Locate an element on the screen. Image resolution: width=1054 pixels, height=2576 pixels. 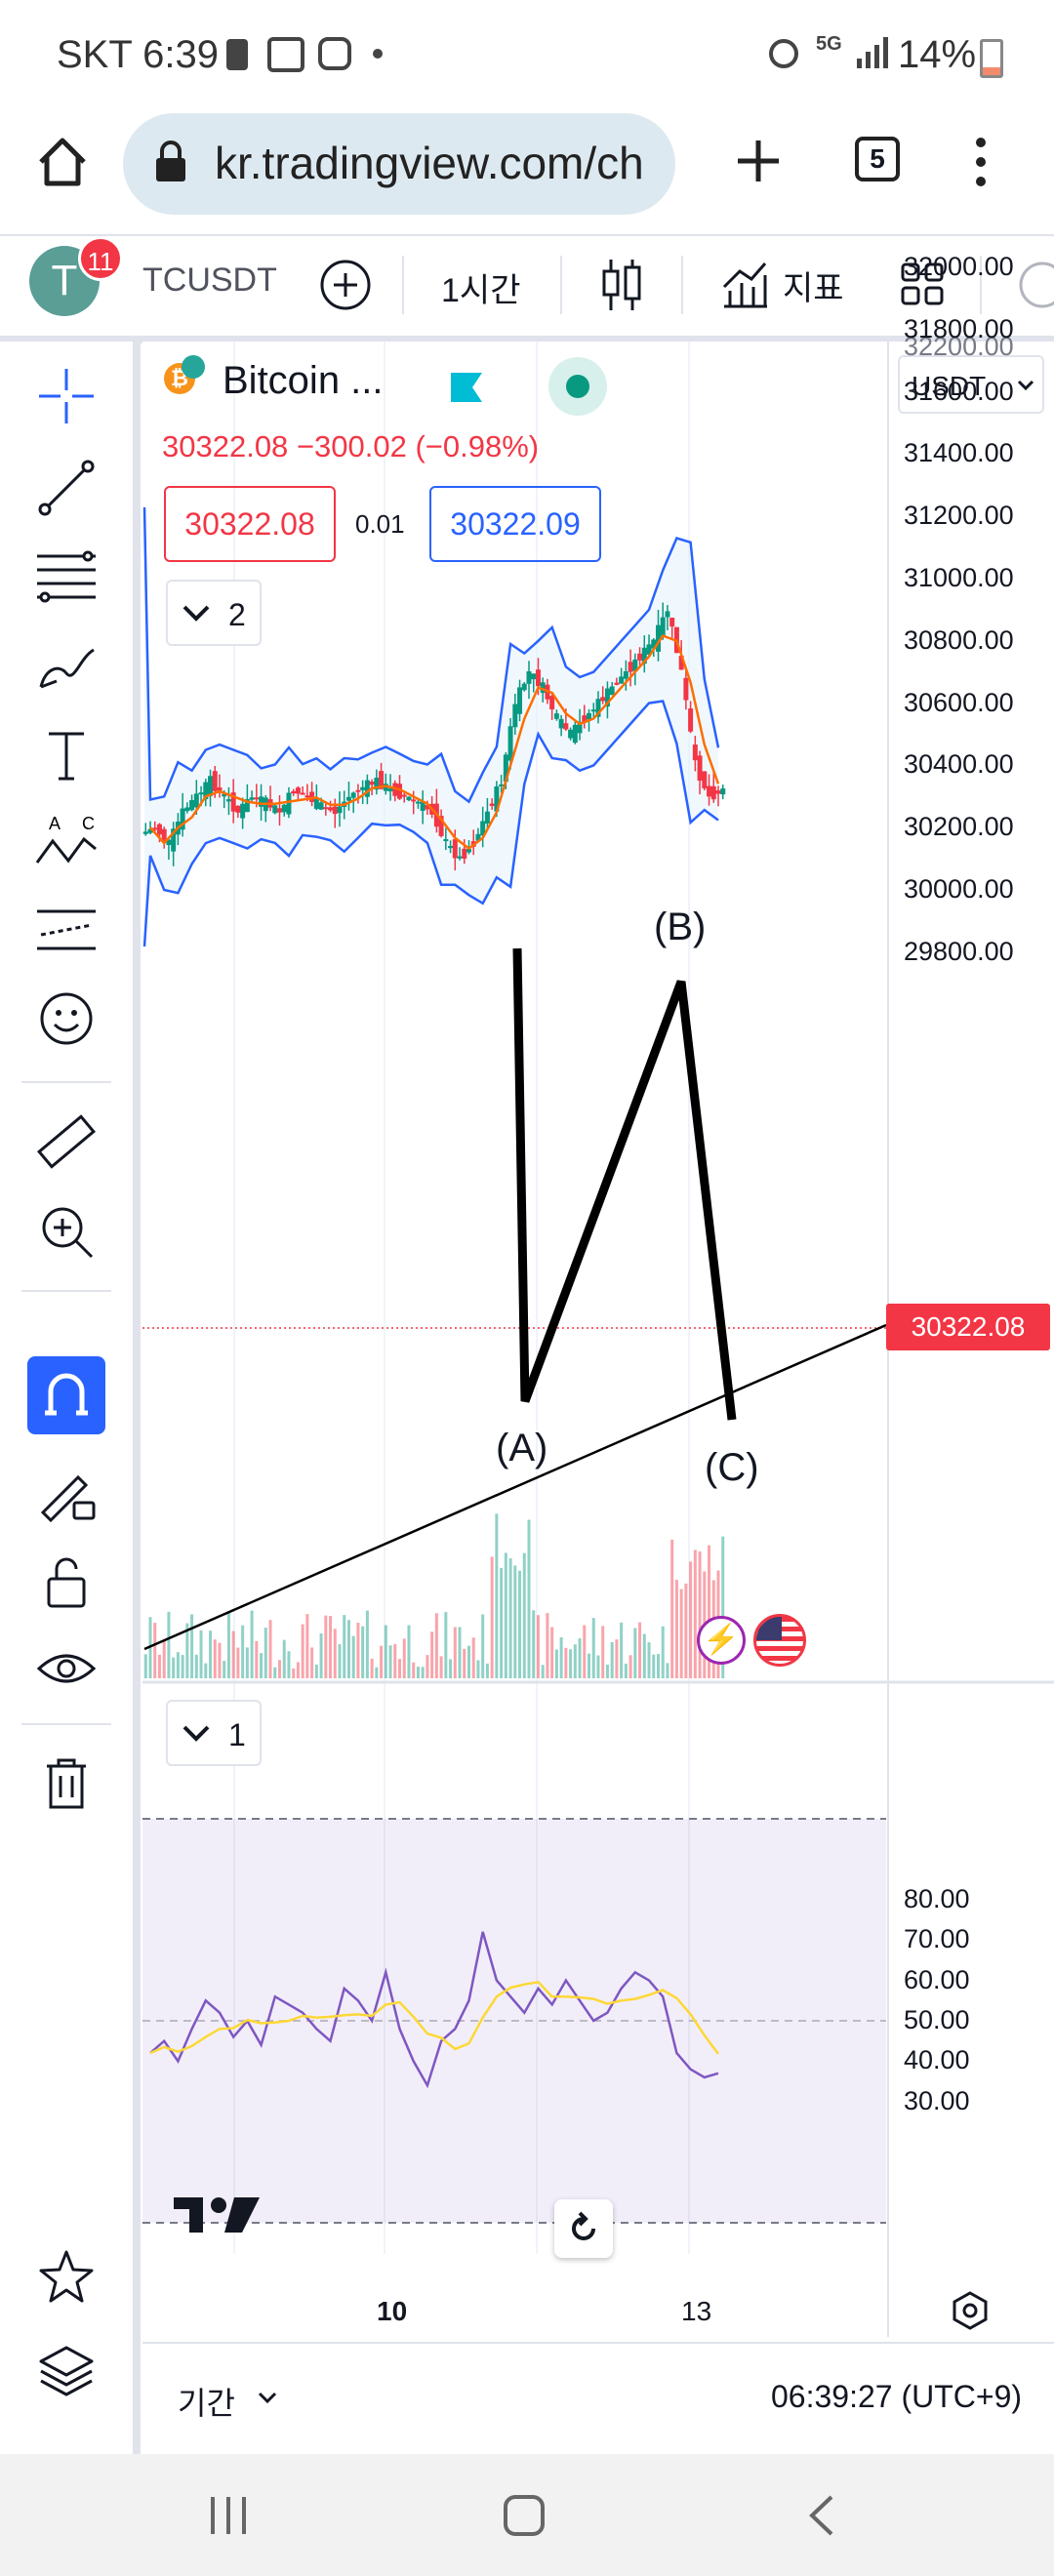
eye-icon is located at coordinates (66, 1668).